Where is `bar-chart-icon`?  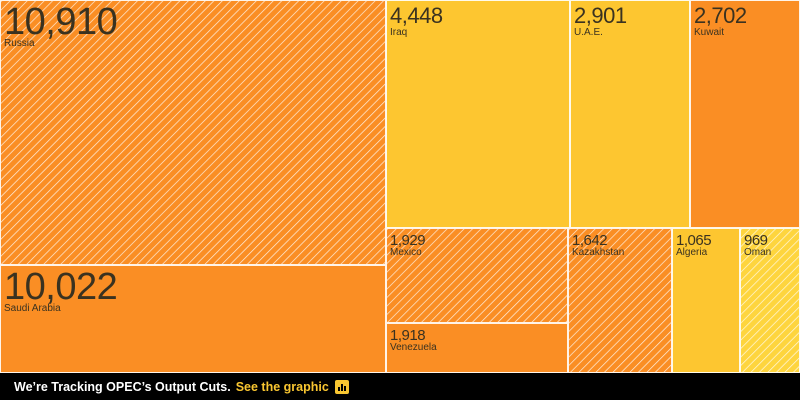
bar-chart-icon is located at coordinates (341, 386).